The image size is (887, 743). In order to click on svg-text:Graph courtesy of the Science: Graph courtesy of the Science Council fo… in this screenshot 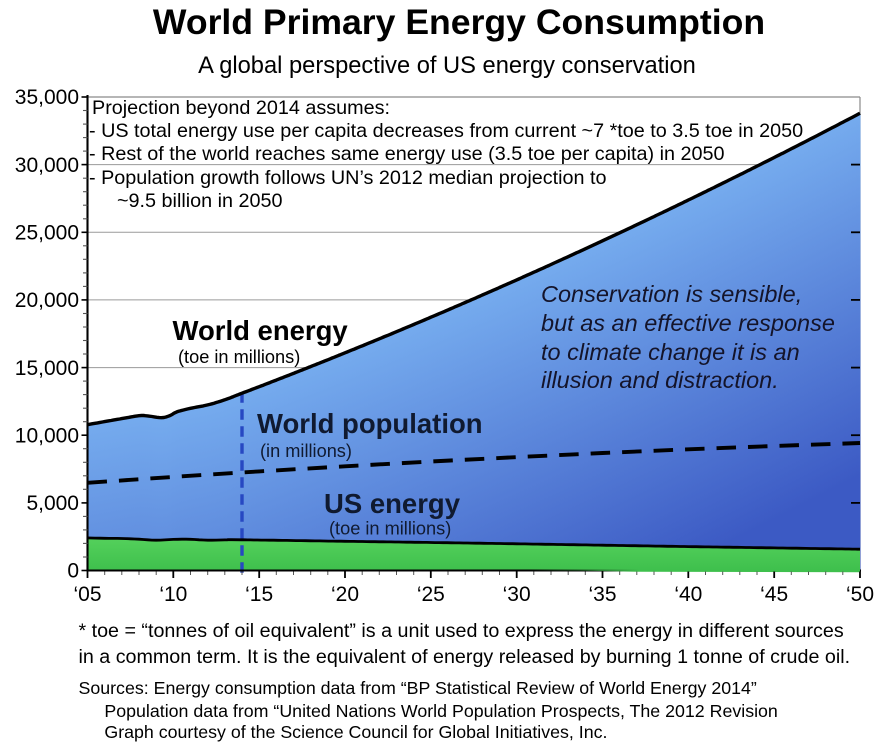, I will do `click(355, 732)`.